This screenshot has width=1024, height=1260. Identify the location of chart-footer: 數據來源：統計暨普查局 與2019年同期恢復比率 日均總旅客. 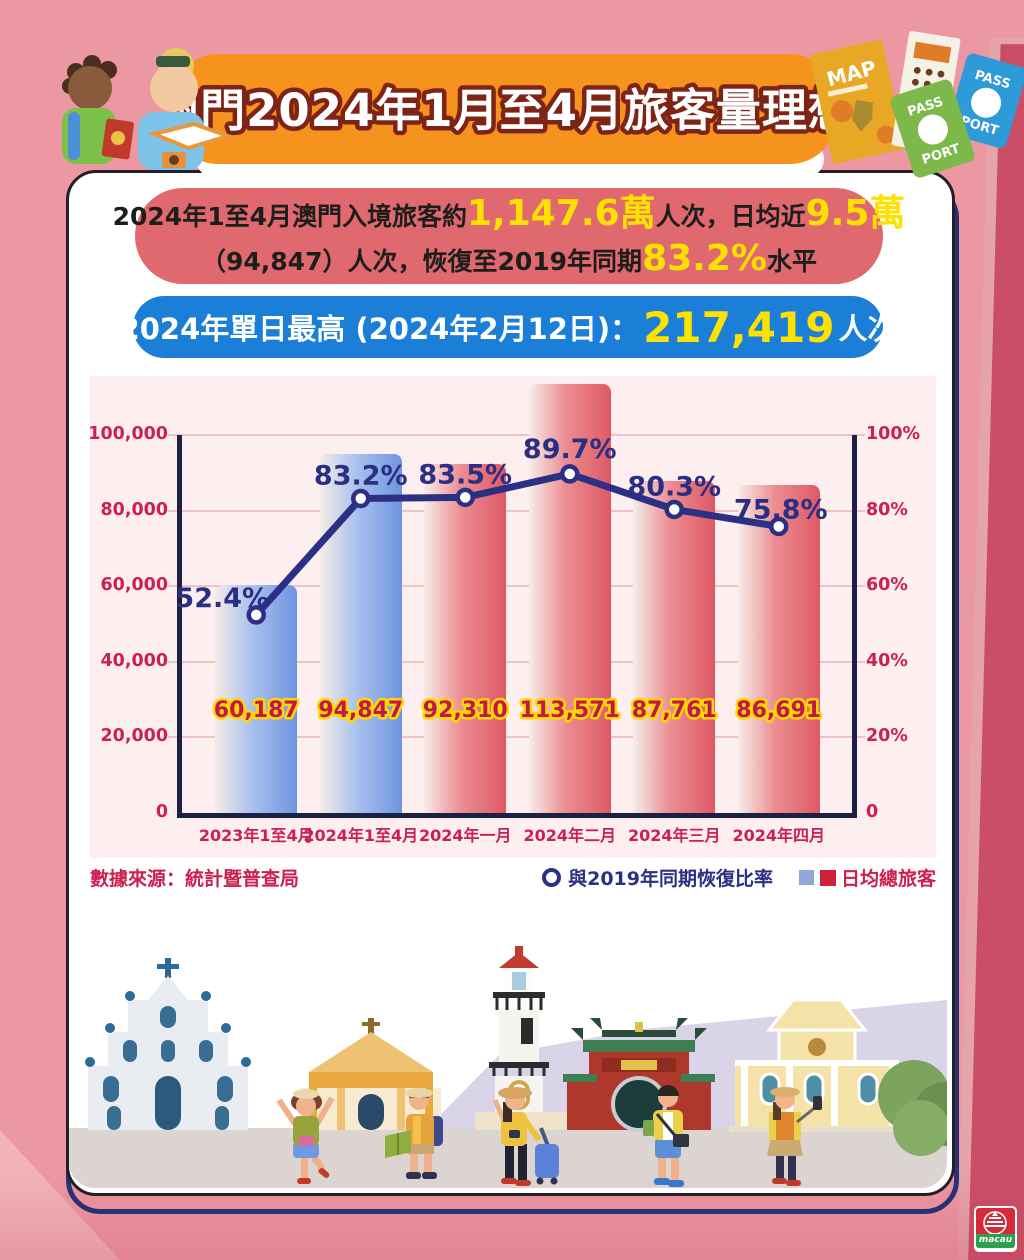
(513, 877).